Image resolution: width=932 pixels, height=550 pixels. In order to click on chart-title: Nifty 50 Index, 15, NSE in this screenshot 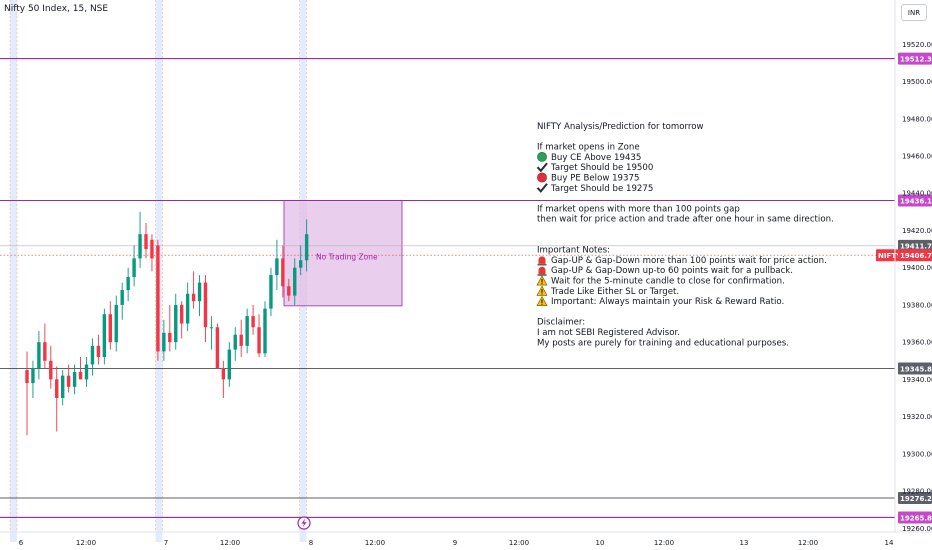, I will do `click(56, 9)`.